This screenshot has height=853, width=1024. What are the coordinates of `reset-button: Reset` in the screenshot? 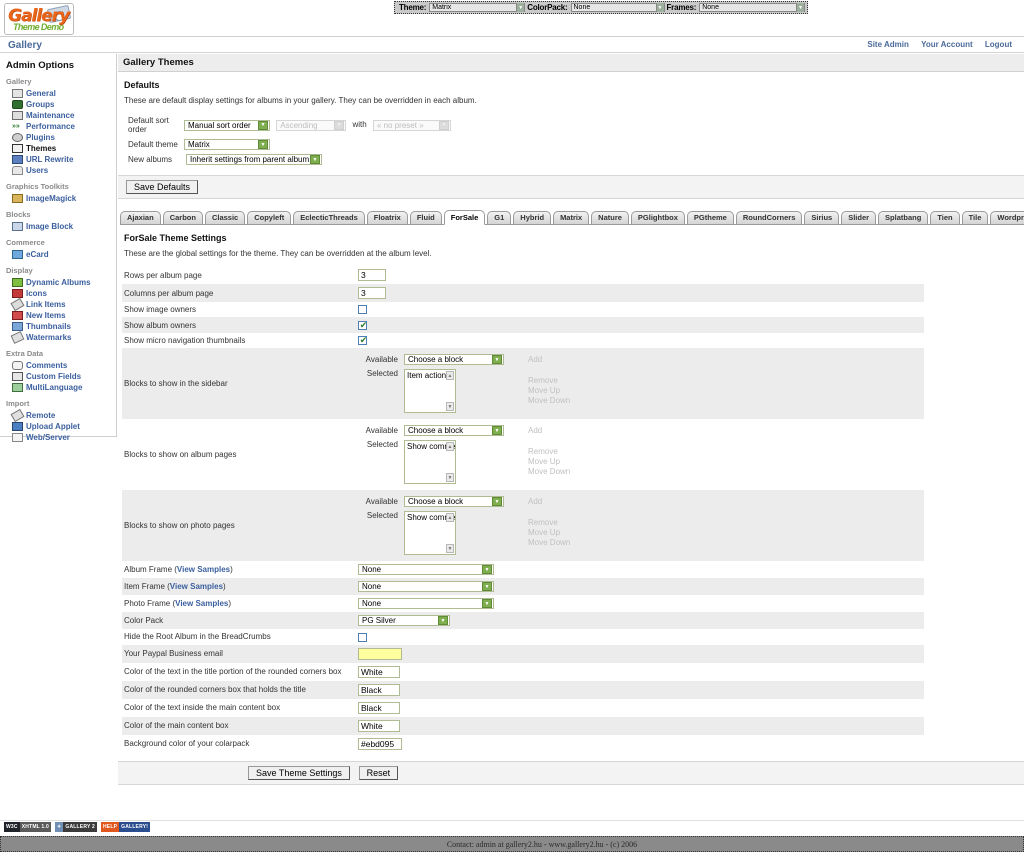 It's located at (378, 772).